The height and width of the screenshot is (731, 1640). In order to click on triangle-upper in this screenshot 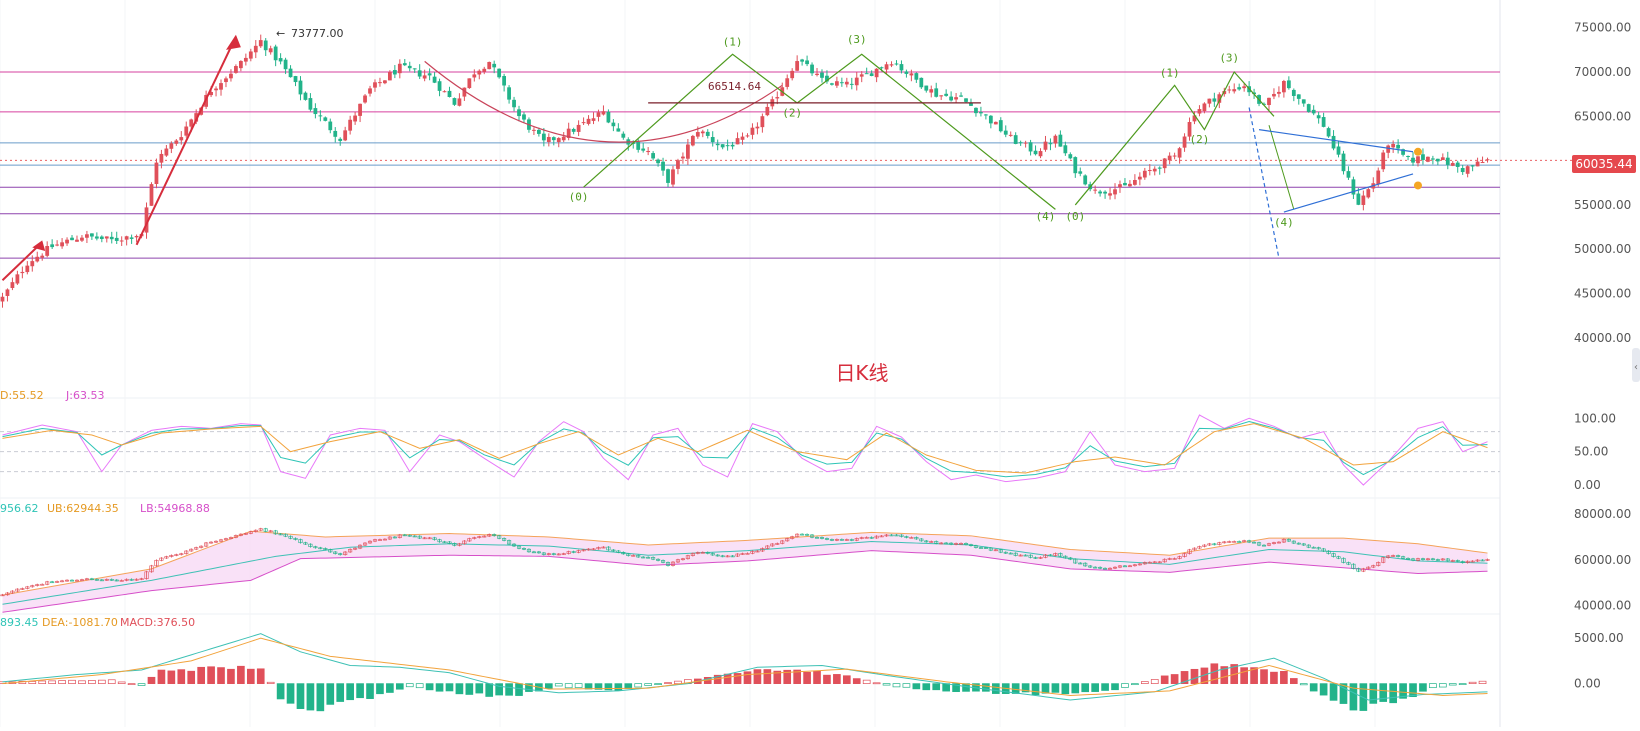, I will do `click(1336, 141)`.